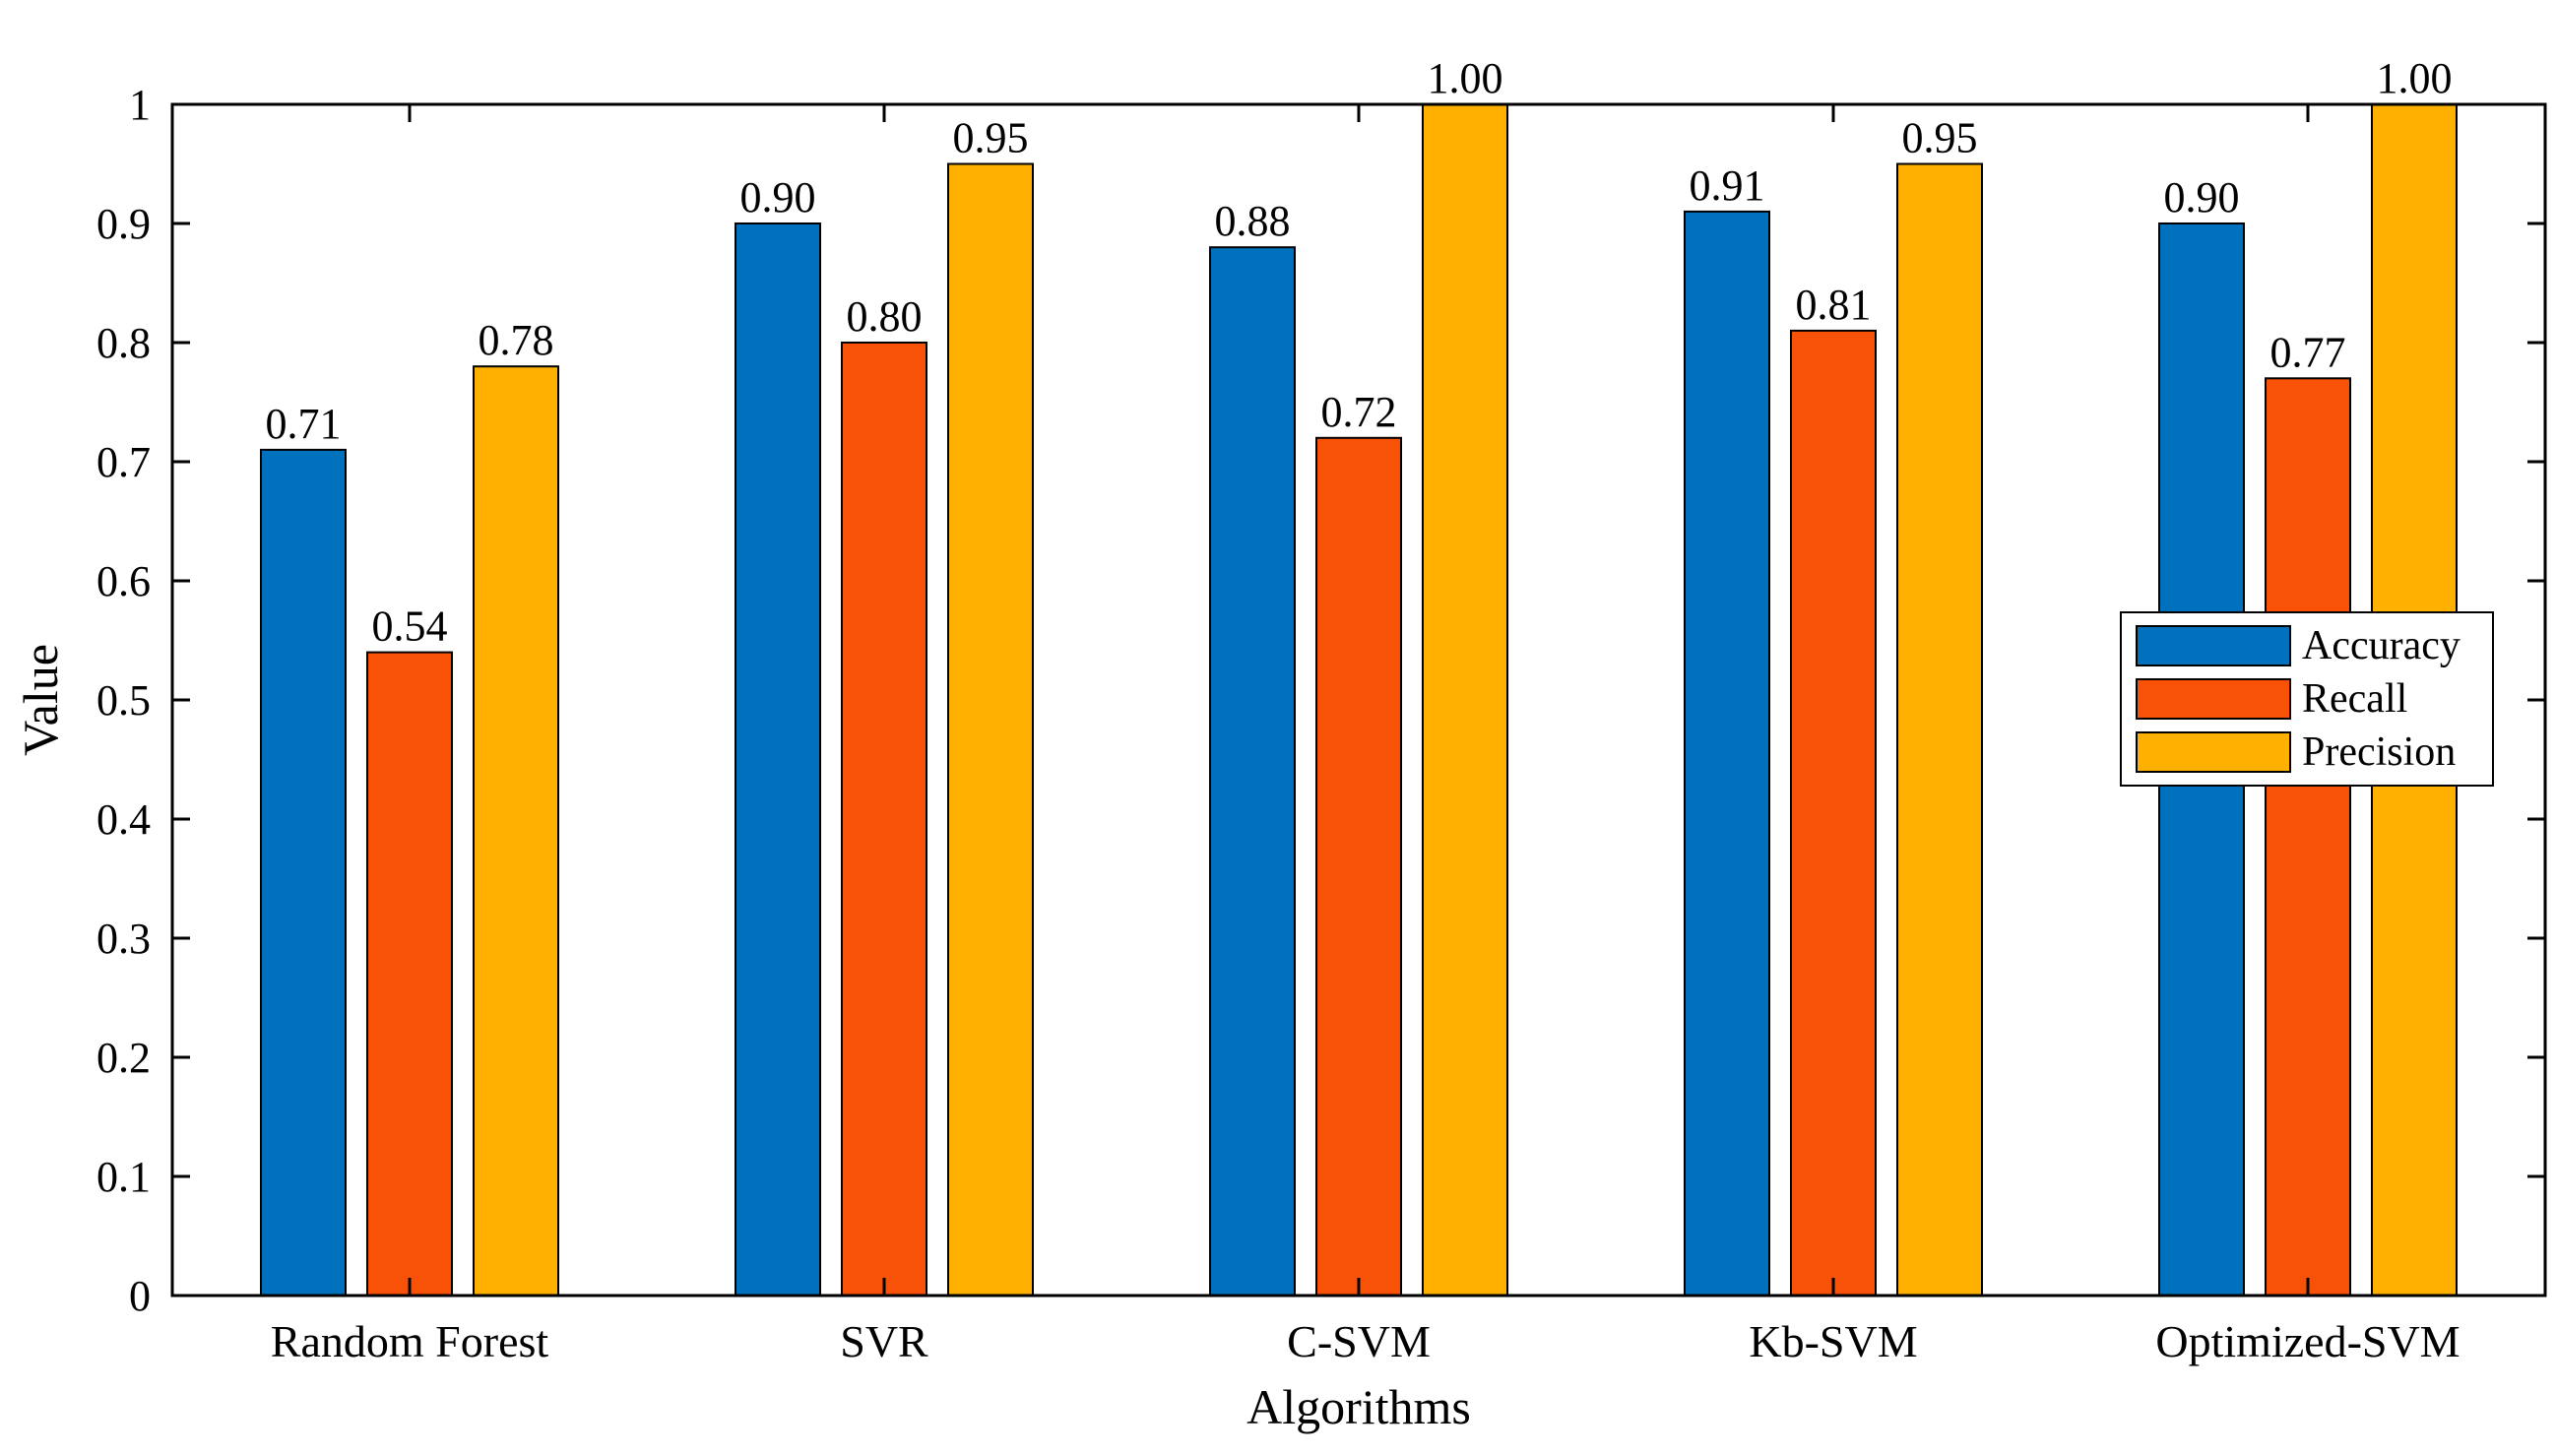 The image size is (2556, 1456). I want to click on y-tick-label: 0.4, so click(123, 819).